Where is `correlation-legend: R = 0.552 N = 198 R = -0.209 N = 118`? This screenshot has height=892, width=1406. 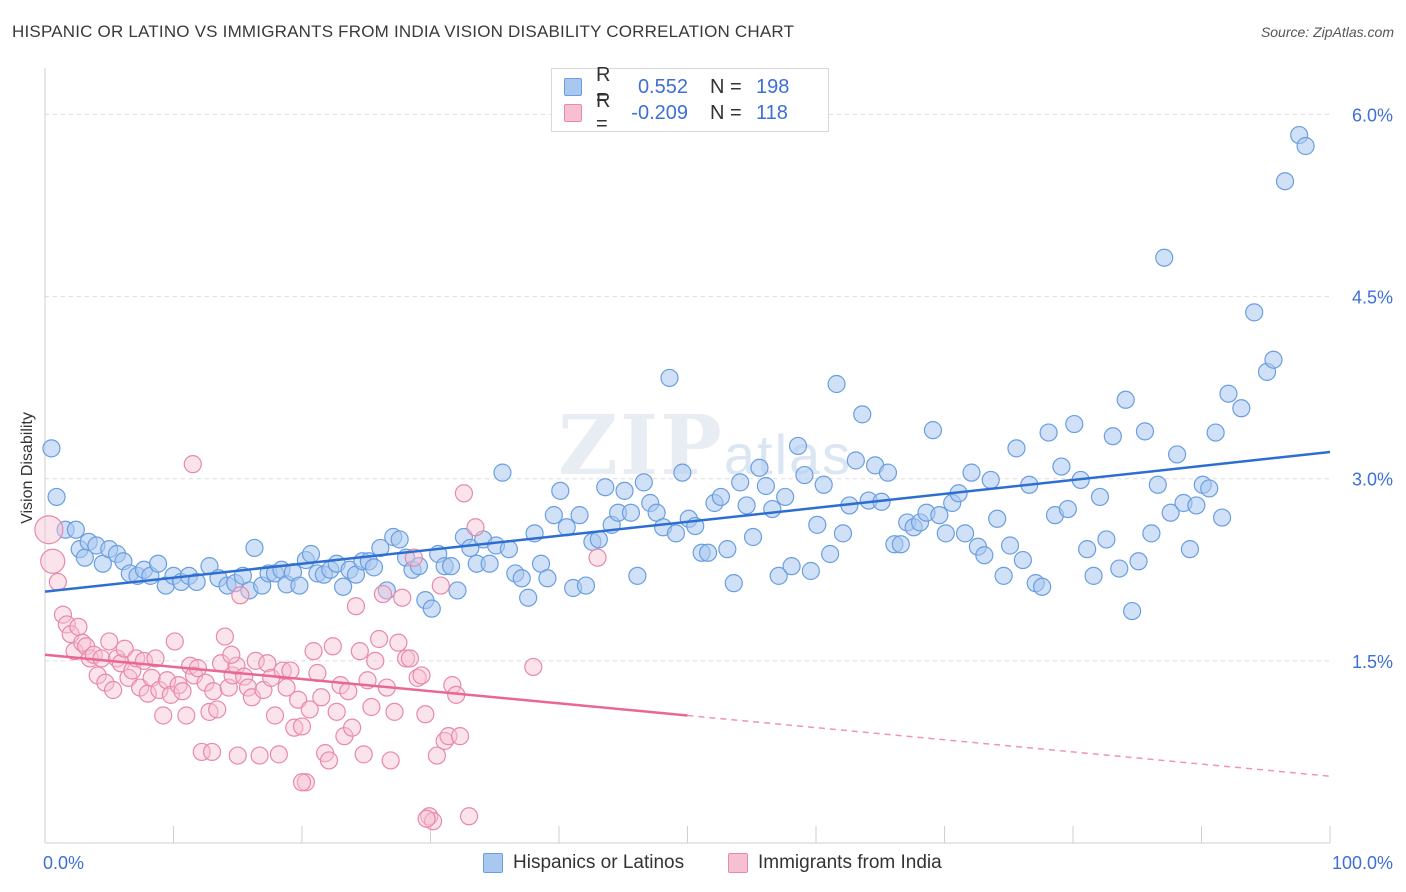
correlation-legend: R = 0.552 N = 198 R = -0.209 N = 118 is located at coordinates (690, 99).